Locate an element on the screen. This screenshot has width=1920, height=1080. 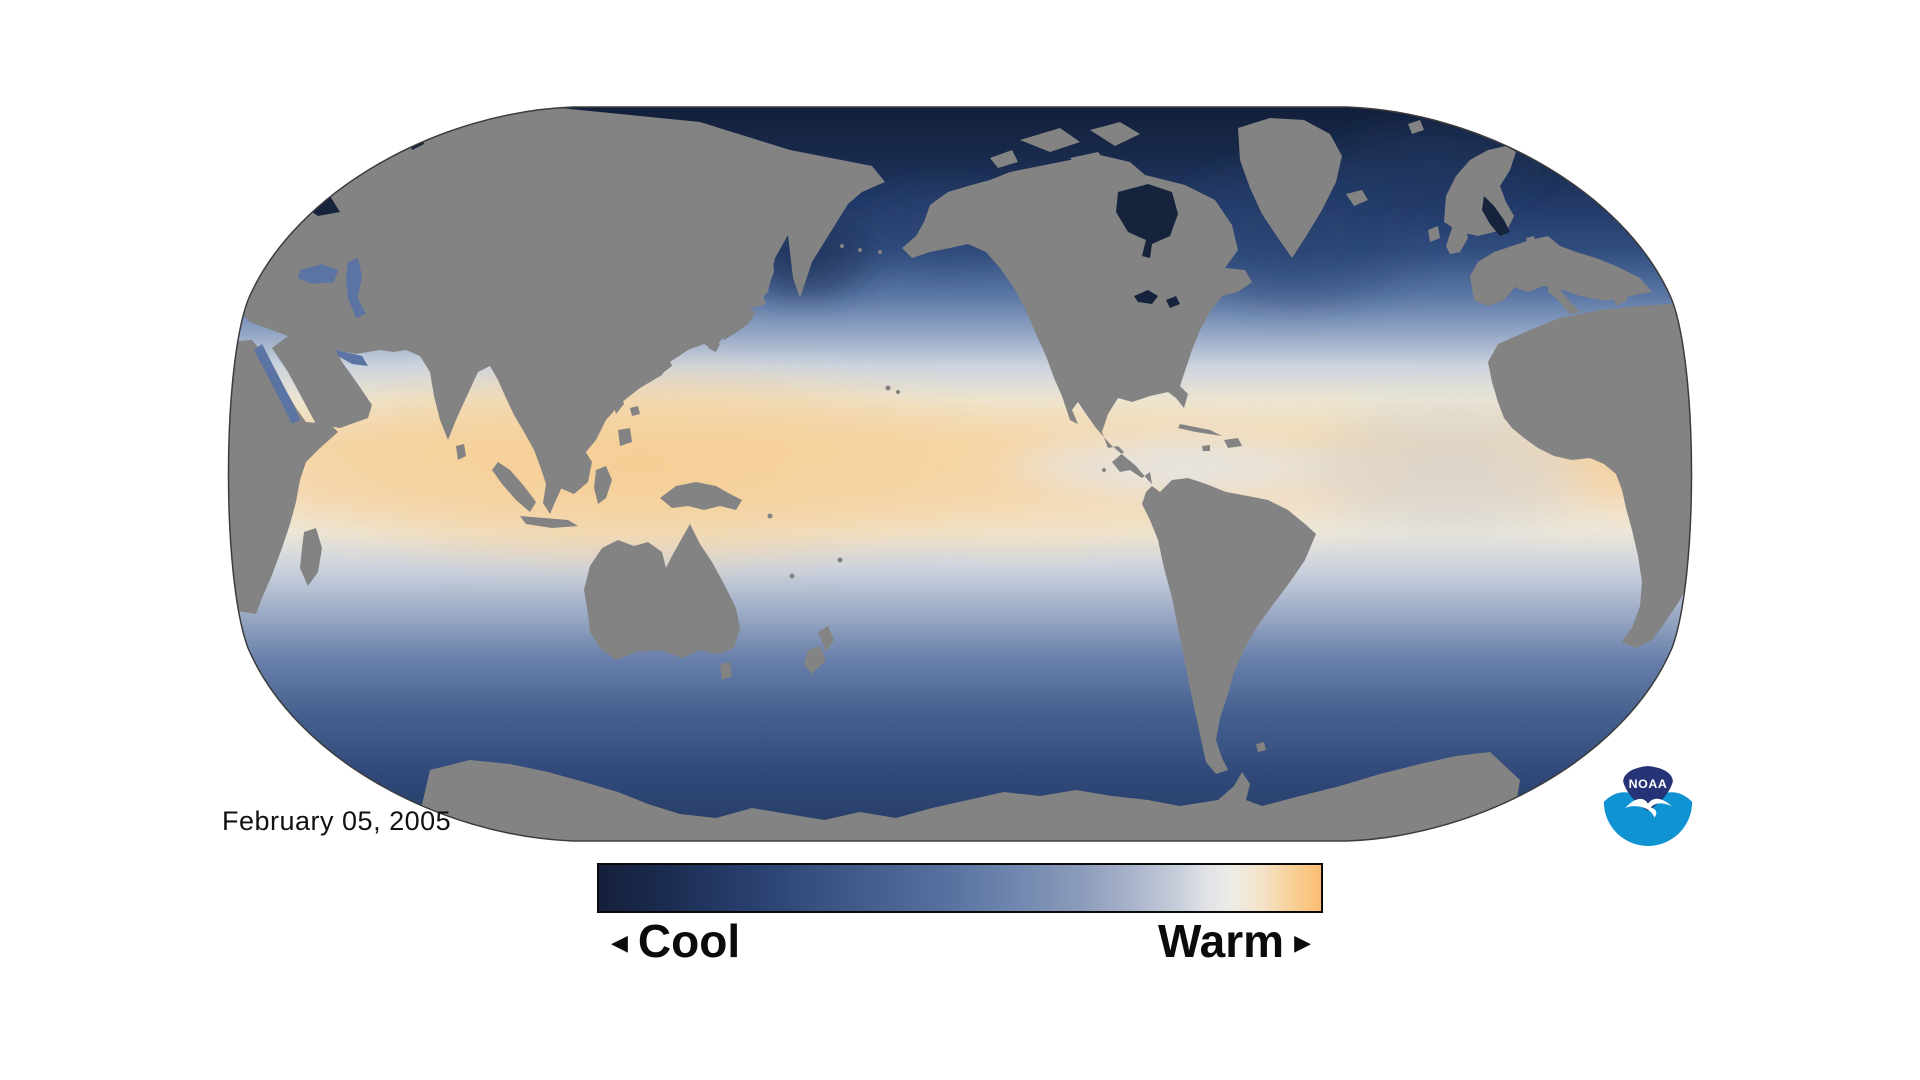
madagascar is located at coordinates (311, 557).